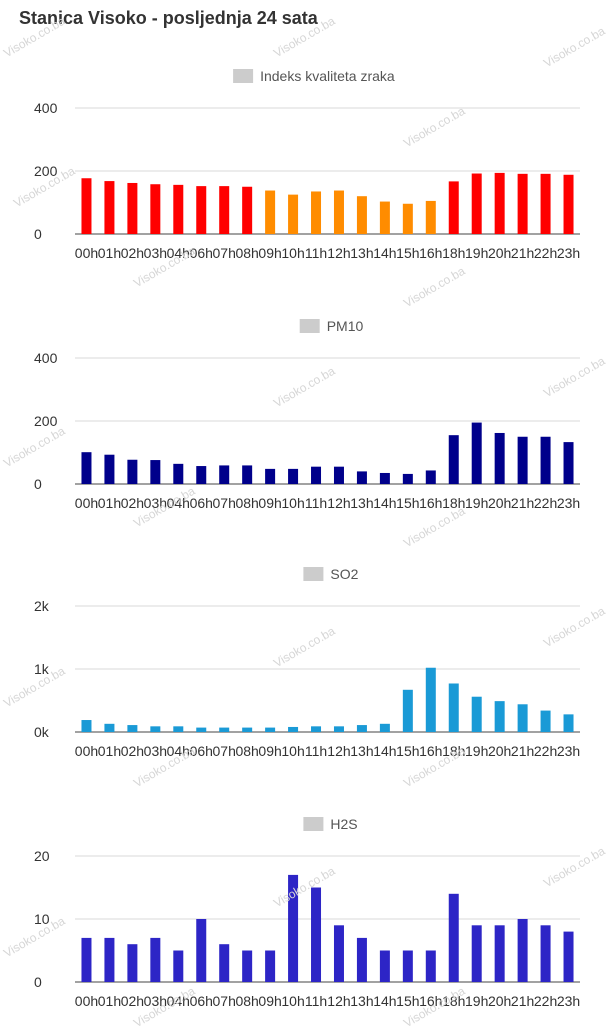 The image size is (608, 1030). I want to click on x-tick-label: 19h, so click(476, 503).